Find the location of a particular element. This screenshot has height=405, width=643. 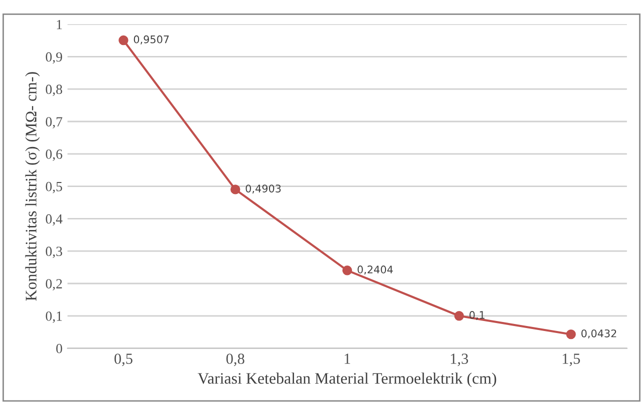

data-label: 0,0432 is located at coordinates (598, 333).